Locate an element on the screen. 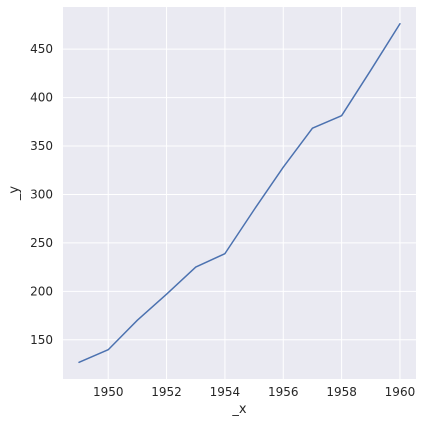 The width and height of the screenshot is (425, 430). y-tick-label: 300 is located at coordinates (41, 194).